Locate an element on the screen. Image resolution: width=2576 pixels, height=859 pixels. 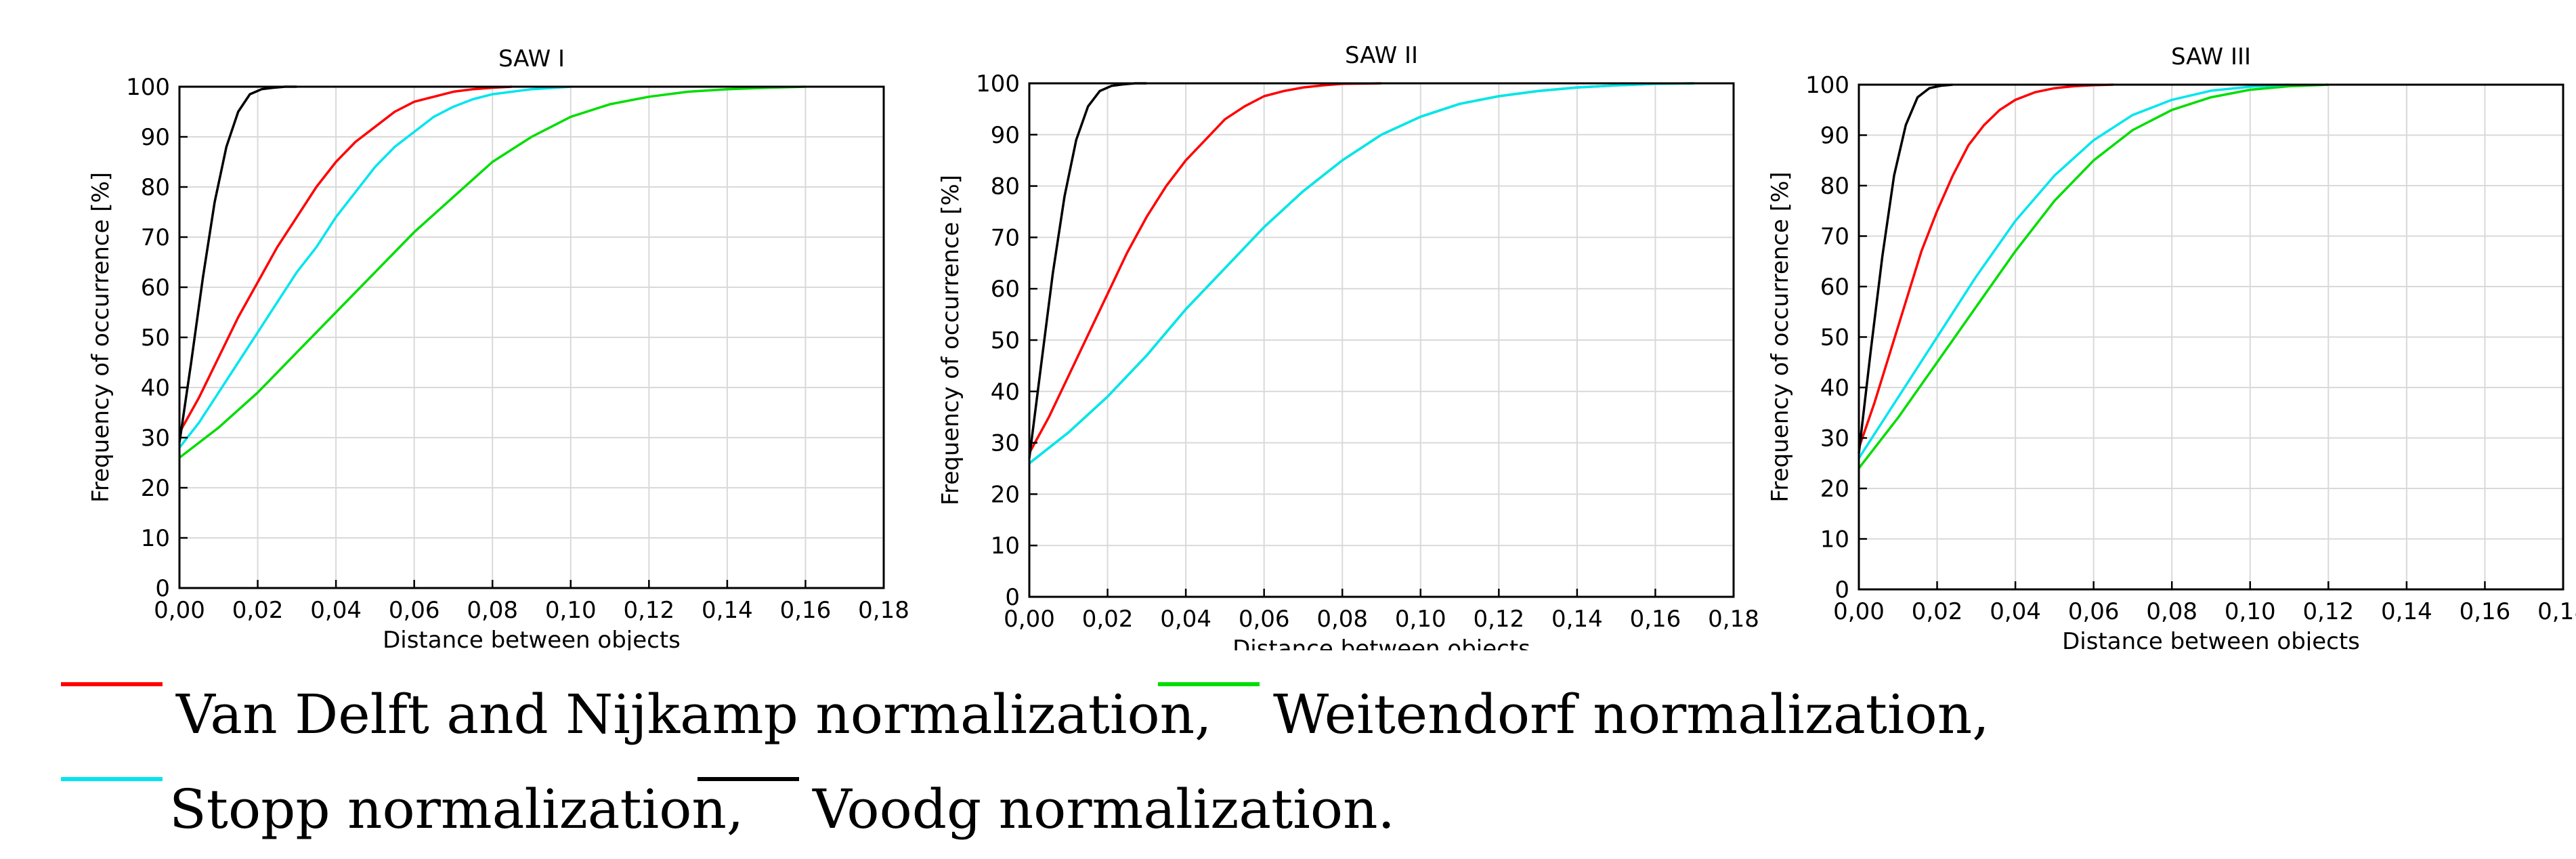
legend-label-van-delft: Van Delft and Nijkamp normalization, is located at coordinates (694, 715).